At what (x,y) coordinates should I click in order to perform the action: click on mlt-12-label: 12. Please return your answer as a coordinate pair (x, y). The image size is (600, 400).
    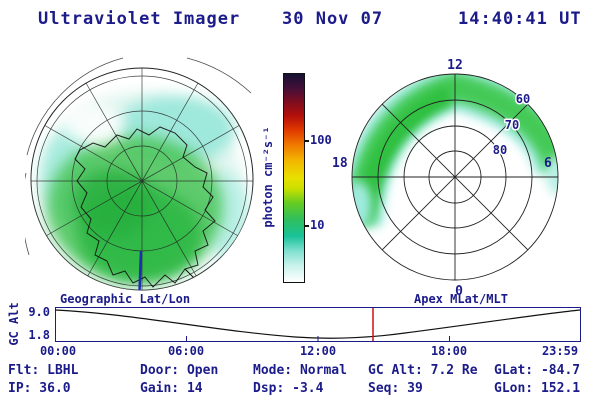
    Looking at the image, I should click on (455, 65).